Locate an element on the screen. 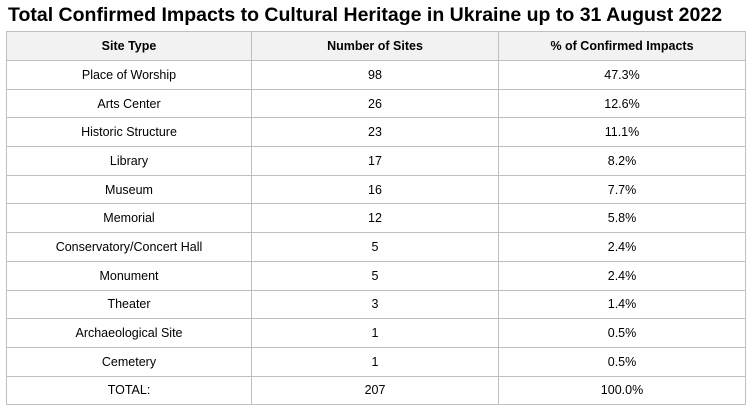 This screenshot has width=750, height=409. table-row: Arts Center 26 12.6% is located at coordinates (376, 103).